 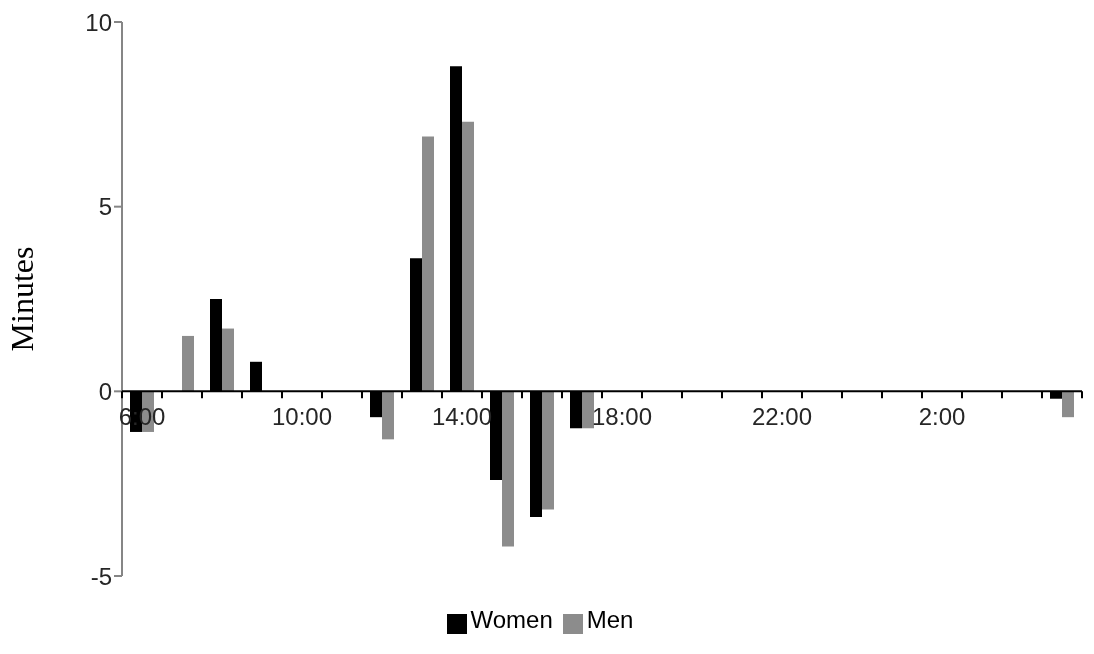 What do you see at coordinates (942, 417) in the screenshot?
I see `x-tick-label: 2:00` at bounding box center [942, 417].